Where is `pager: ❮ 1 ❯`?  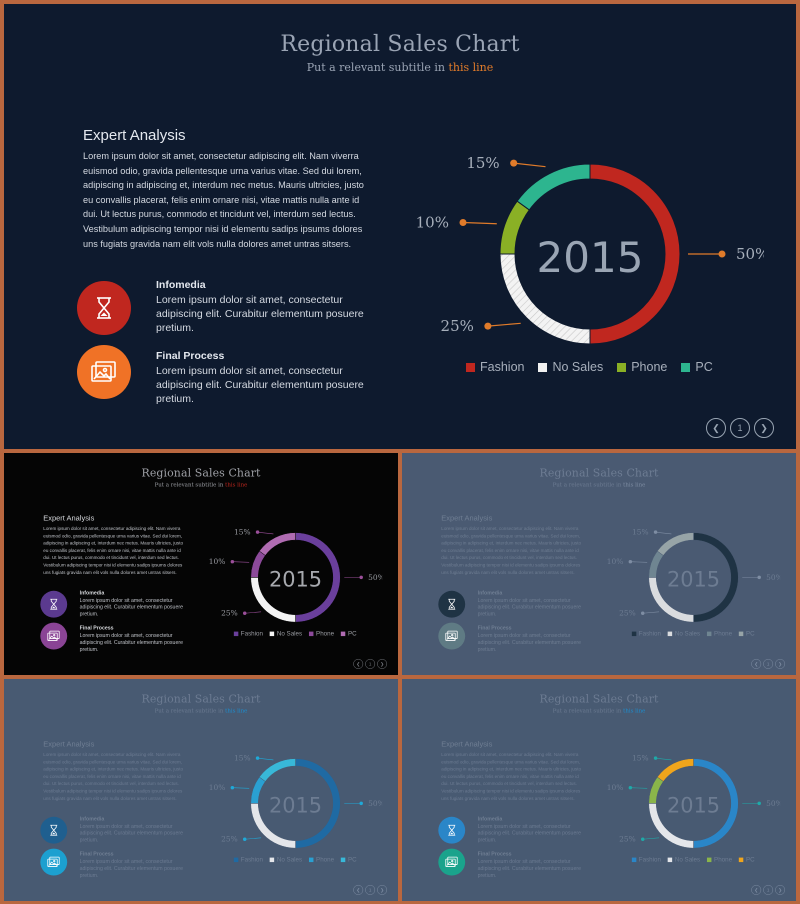
pager: ❮ 1 ❯ is located at coordinates (768, 889).